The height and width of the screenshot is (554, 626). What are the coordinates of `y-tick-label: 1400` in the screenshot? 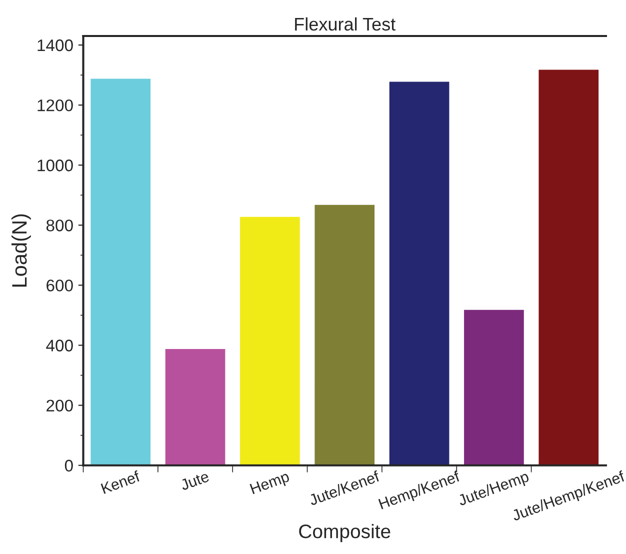 It's located at (55, 45).